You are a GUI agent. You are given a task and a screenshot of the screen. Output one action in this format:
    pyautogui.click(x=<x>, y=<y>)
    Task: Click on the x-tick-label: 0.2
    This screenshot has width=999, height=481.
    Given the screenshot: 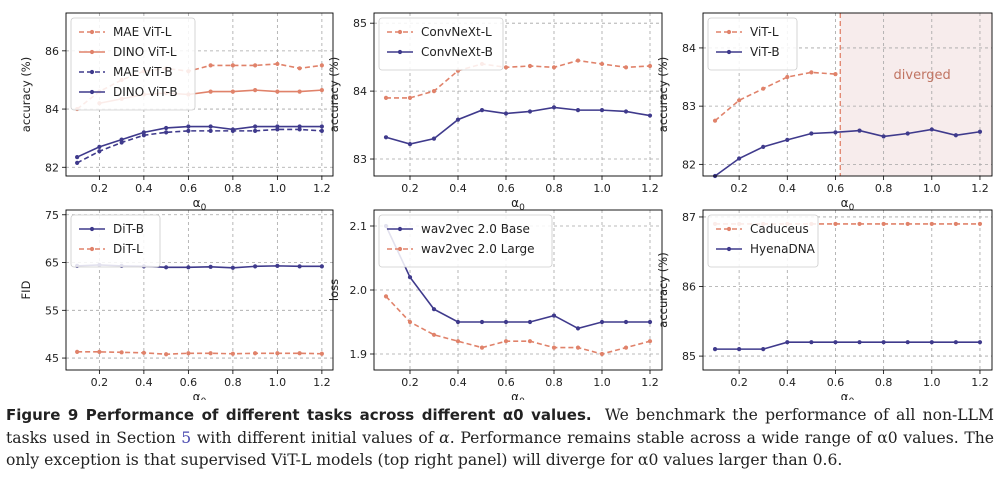 What is the action you would take?
    pyautogui.click(x=100, y=188)
    